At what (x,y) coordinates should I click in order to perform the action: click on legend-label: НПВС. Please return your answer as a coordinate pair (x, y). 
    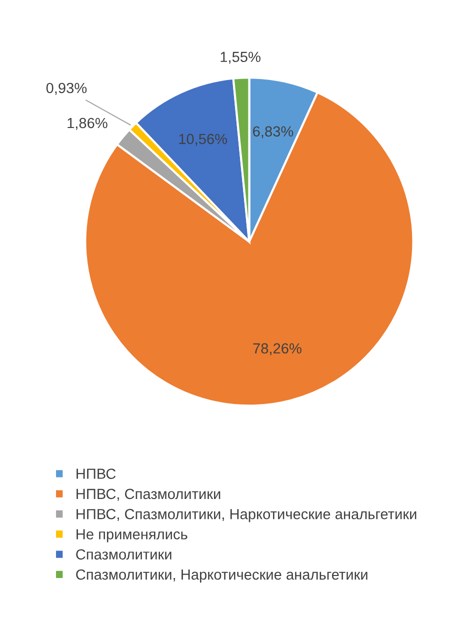
    Looking at the image, I should click on (96, 473).